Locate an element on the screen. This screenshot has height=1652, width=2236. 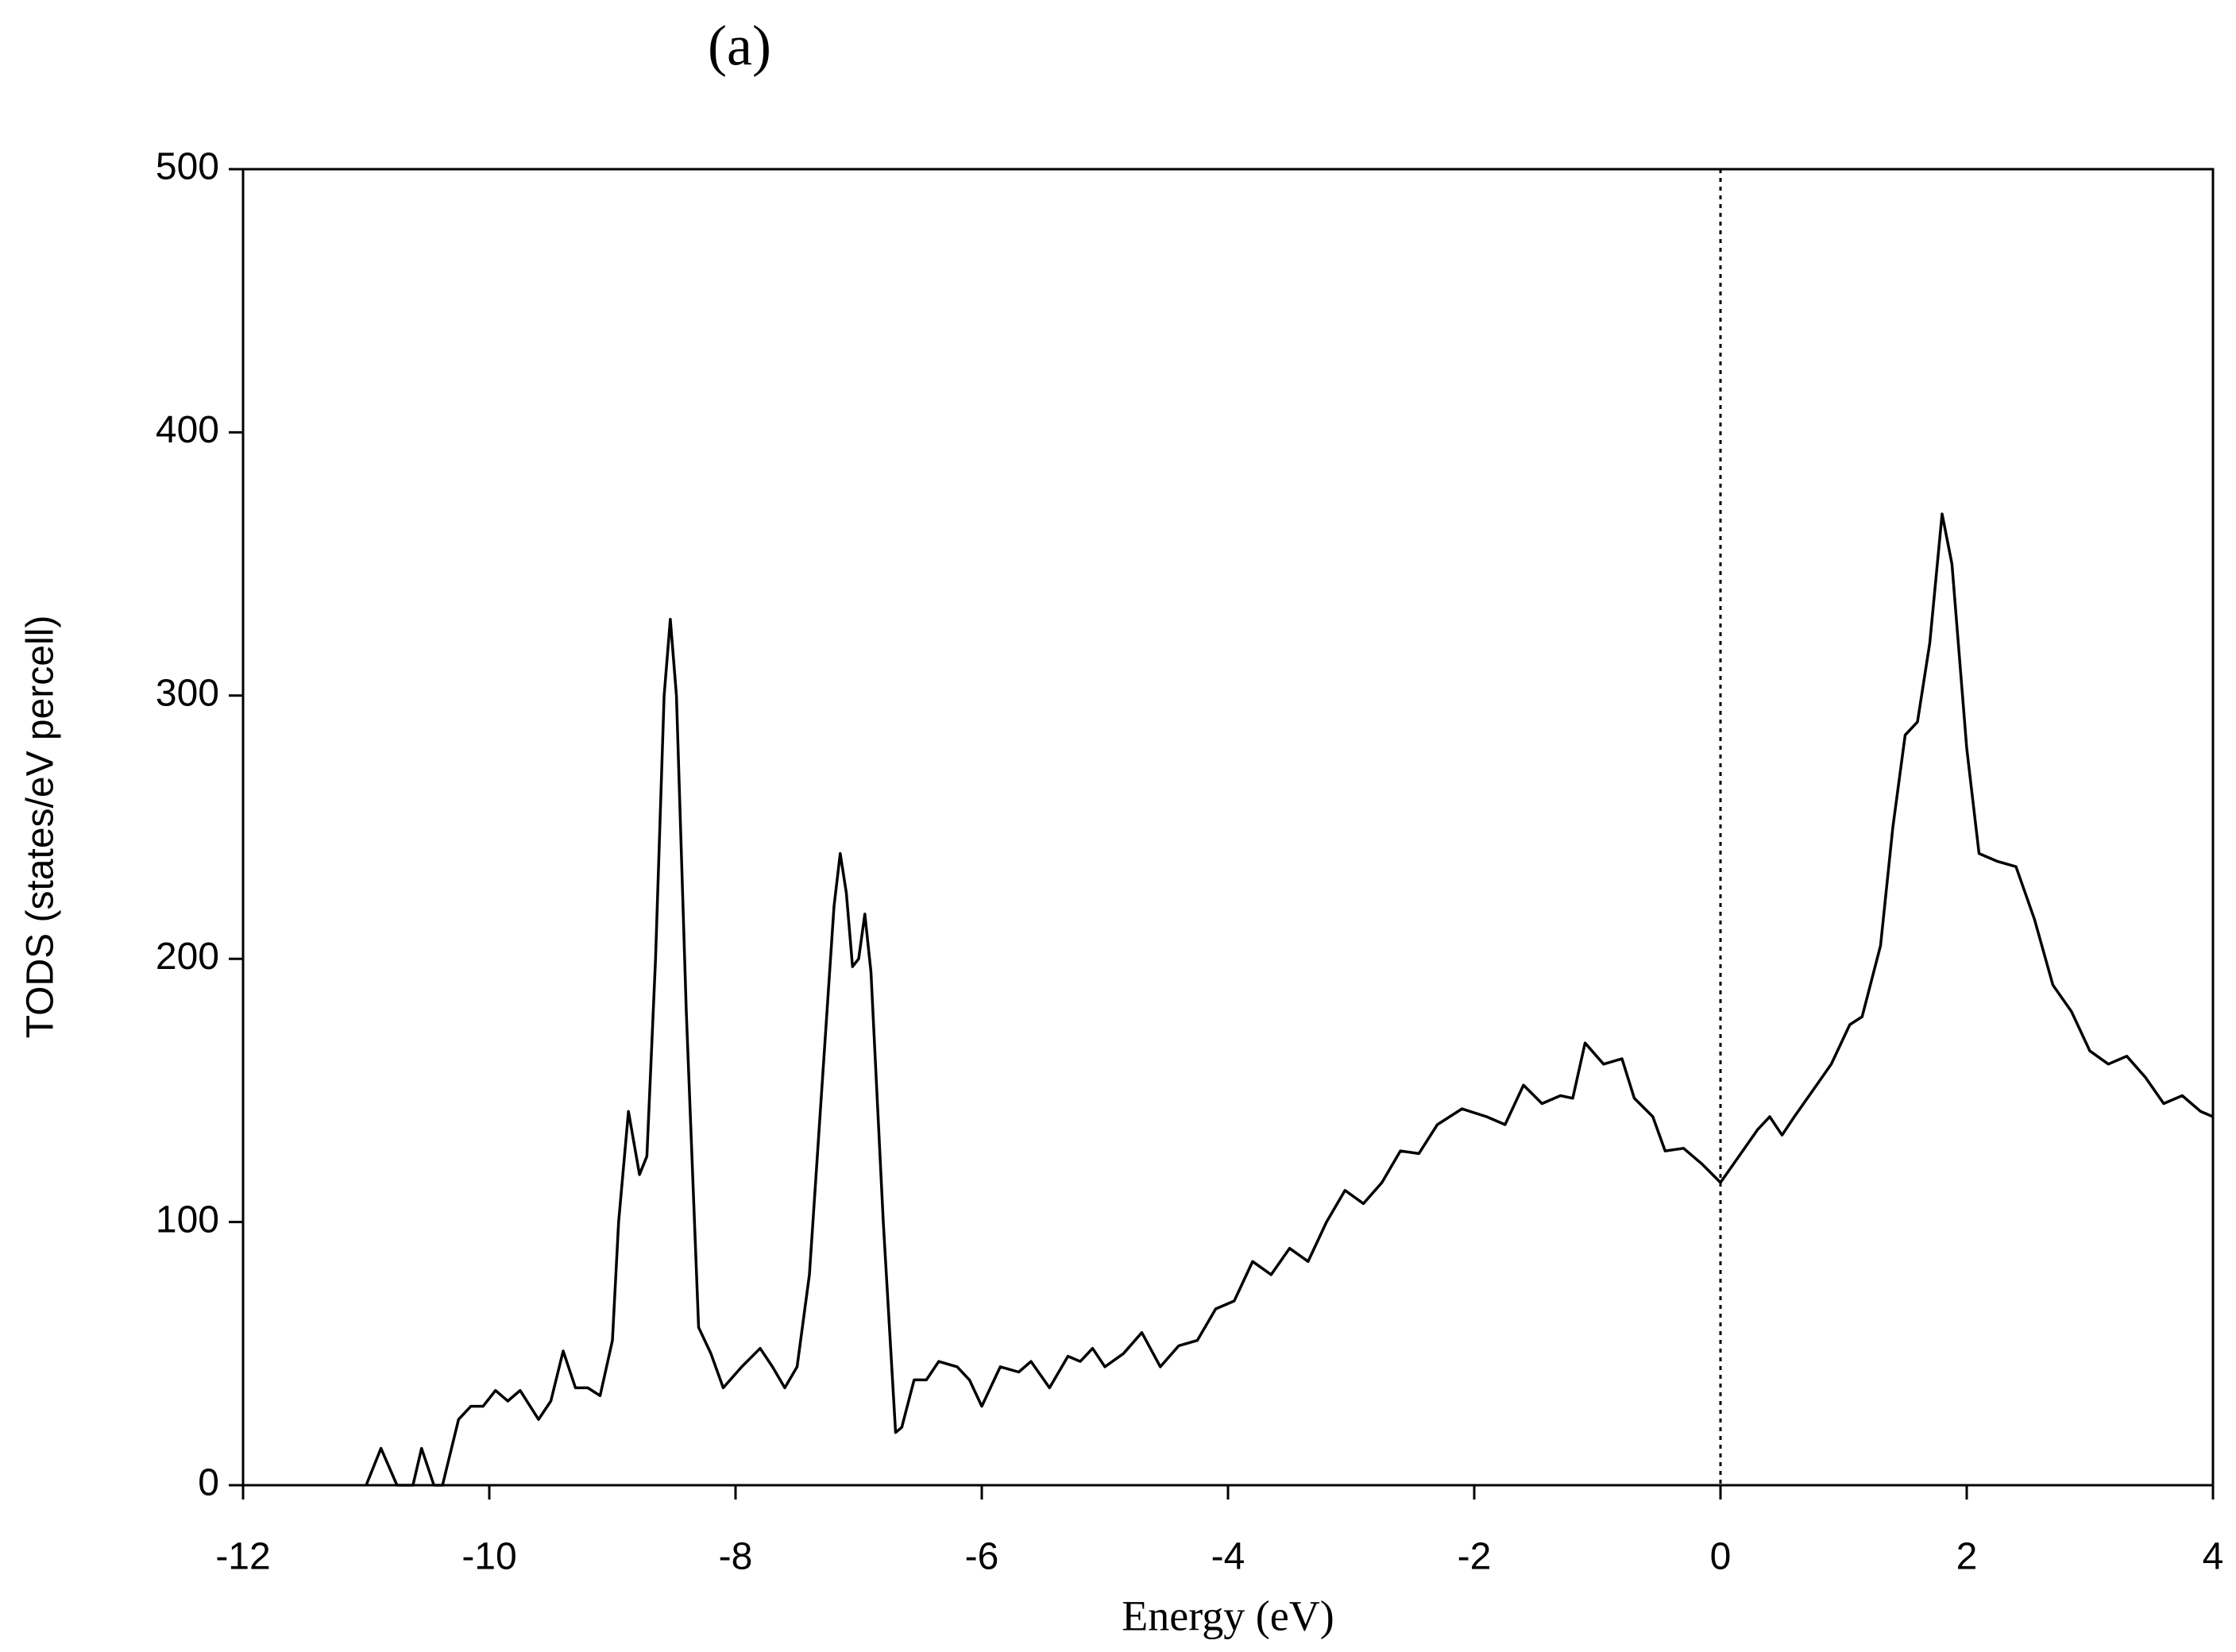
y-tick-label: 100 is located at coordinates (187, 1219).